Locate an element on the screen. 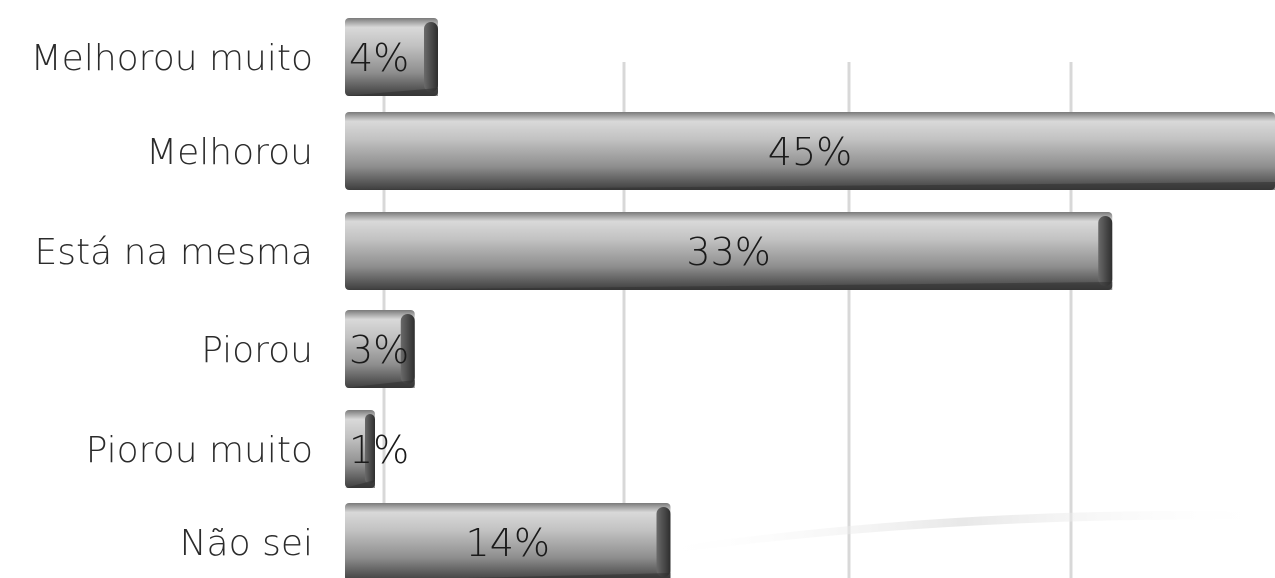  data-label: 1% is located at coordinates (379, 450).